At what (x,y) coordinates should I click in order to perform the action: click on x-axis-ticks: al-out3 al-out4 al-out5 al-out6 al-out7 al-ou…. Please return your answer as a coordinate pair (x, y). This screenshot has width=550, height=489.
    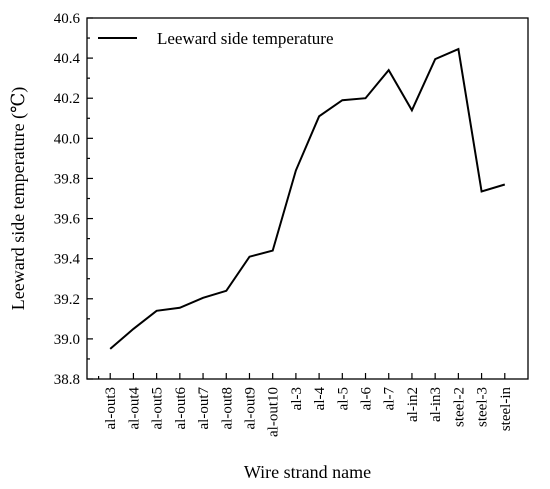
    Looking at the image, I should click on (306, 405).